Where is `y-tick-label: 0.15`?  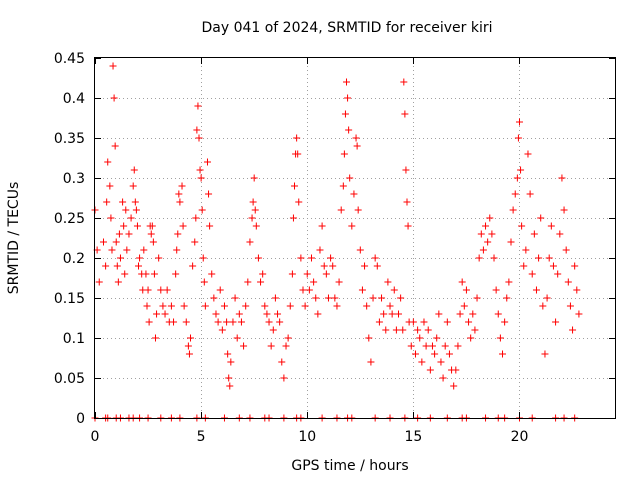
y-tick-label: 0.15 is located at coordinates (69, 299).